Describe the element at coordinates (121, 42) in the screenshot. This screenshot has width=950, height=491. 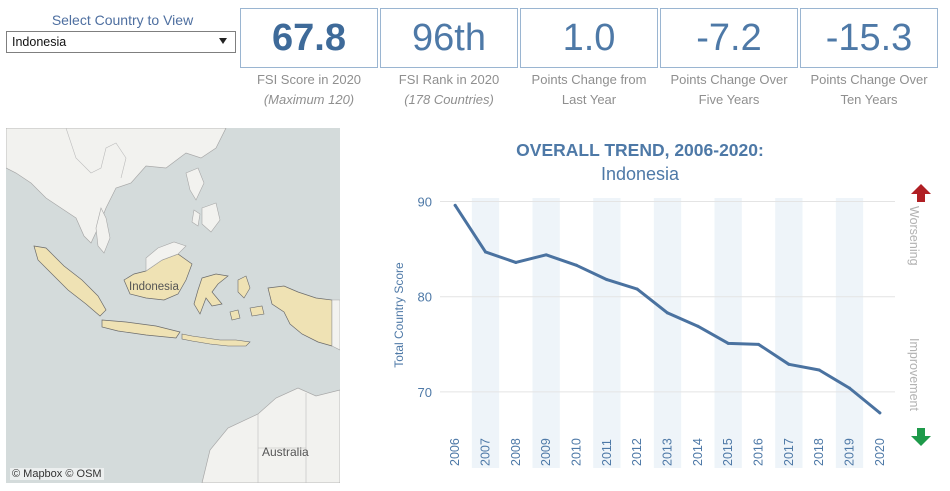
I see `country-select: Indonesia` at that location.